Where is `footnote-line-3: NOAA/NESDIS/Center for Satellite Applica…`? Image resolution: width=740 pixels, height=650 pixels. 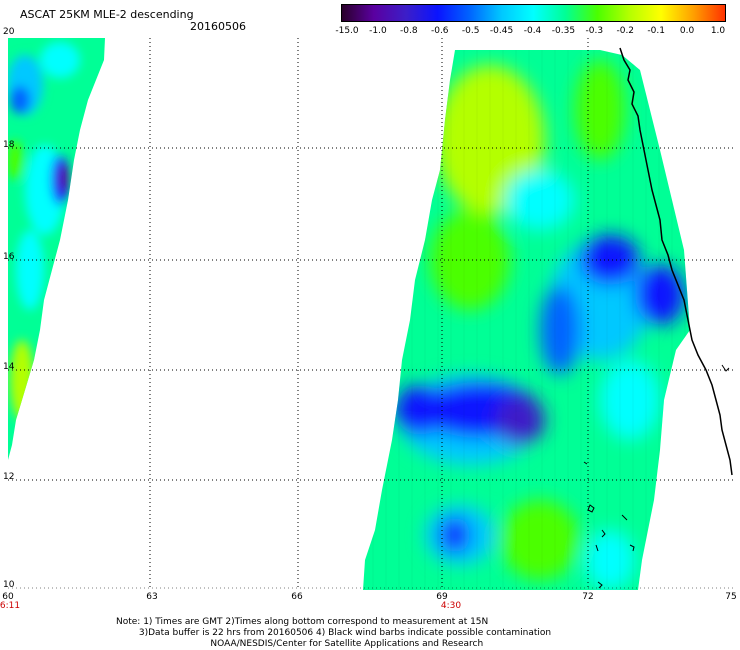
footnote-line-3: NOAA/NESDIS/Center for Satellite Applica… is located at coordinates (347, 644).